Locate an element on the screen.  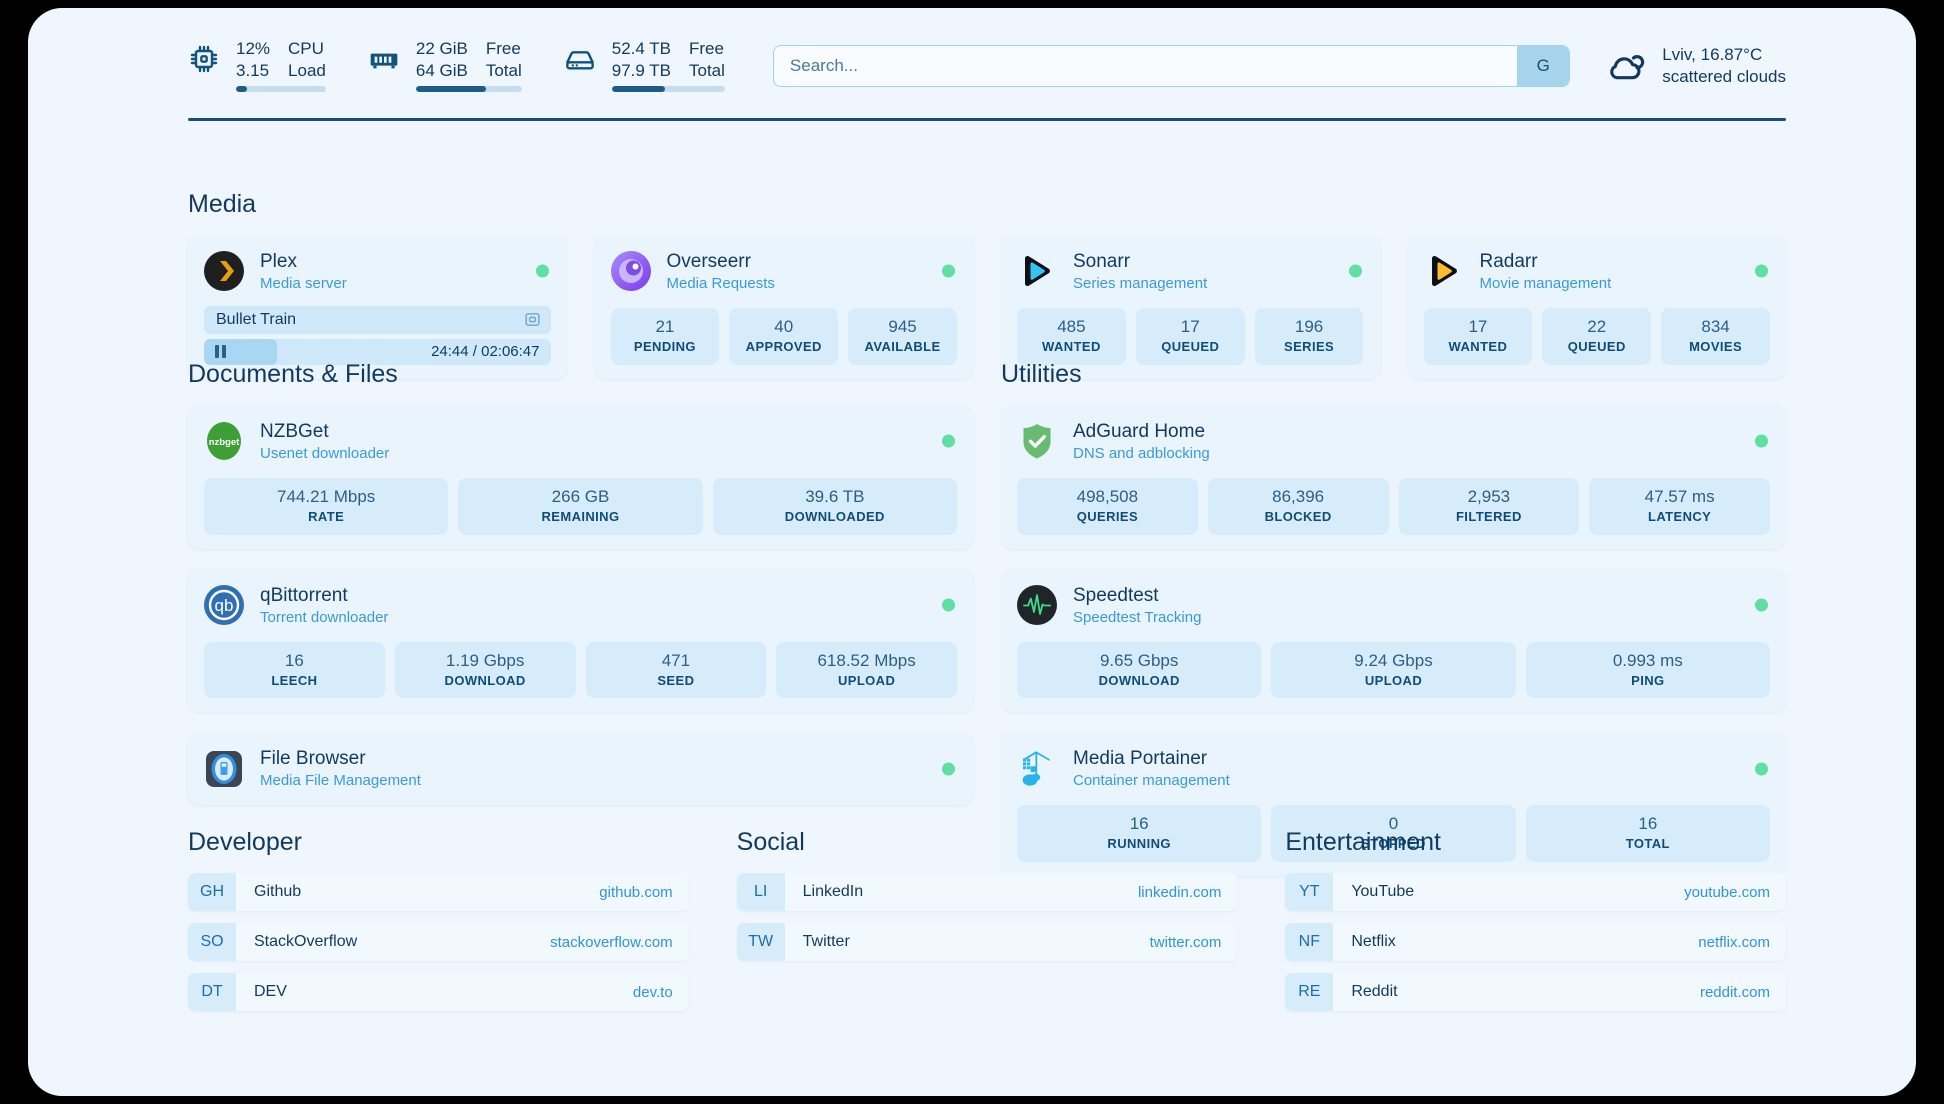
card-header: Media Portainer Container management is located at coordinates (1393, 768).